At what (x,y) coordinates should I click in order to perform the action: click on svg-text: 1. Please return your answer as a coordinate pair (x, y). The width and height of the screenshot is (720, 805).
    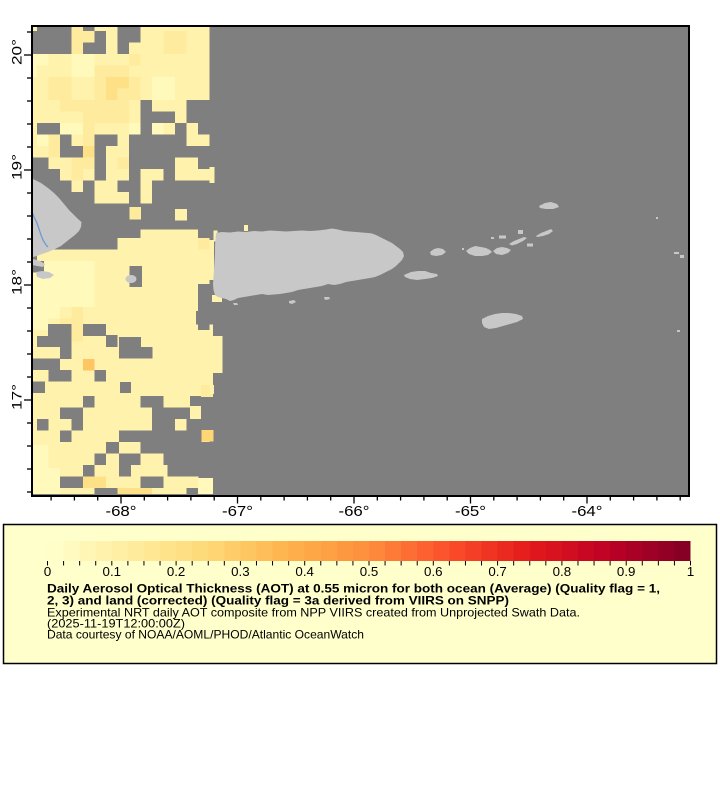
    Looking at the image, I should click on (691, 572).